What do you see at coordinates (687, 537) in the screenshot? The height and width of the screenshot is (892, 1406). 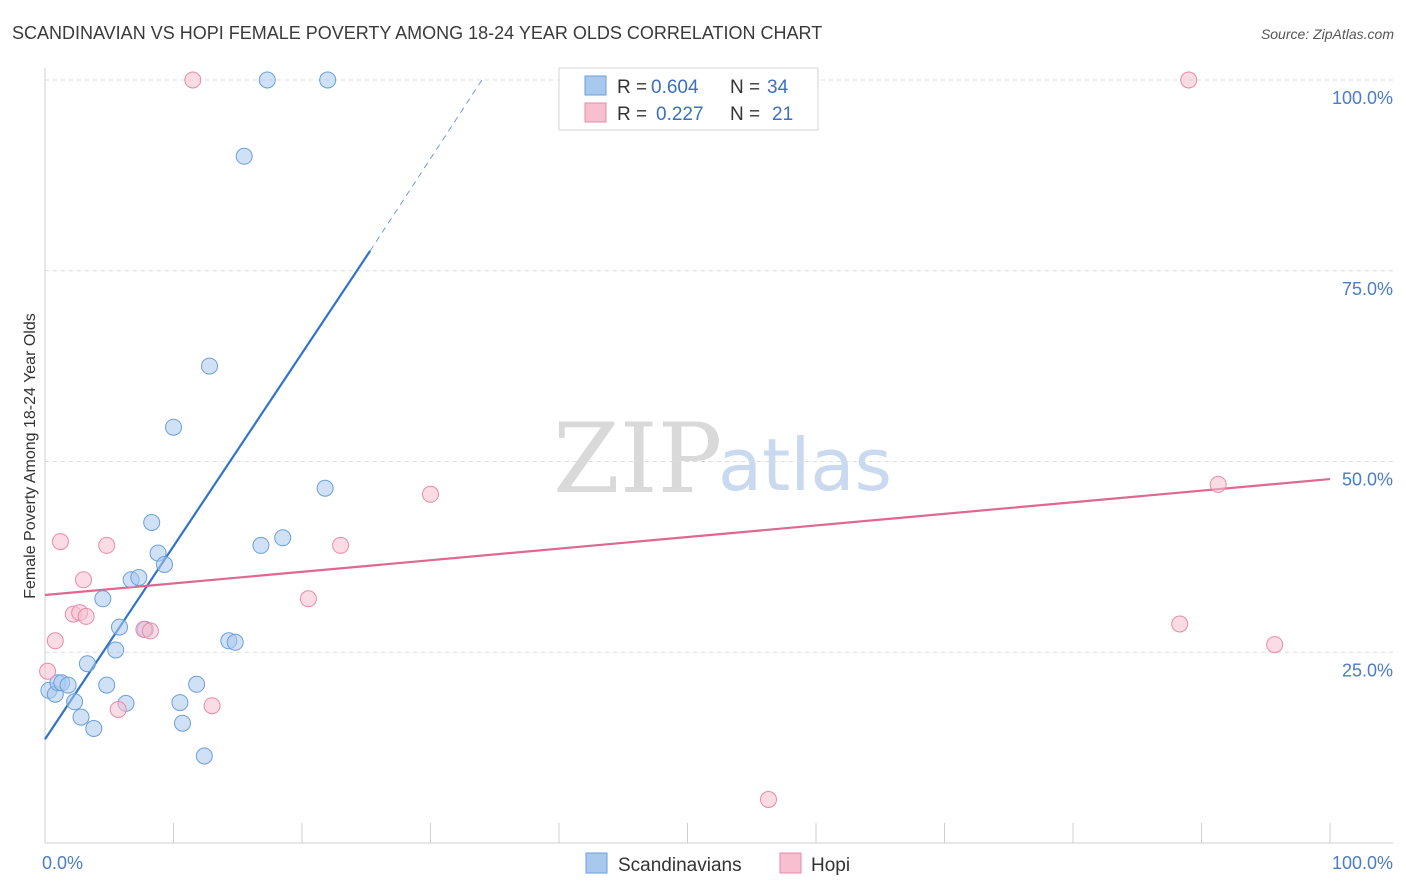 I see `hopi-trend-line` at bounding box center [687, 537].